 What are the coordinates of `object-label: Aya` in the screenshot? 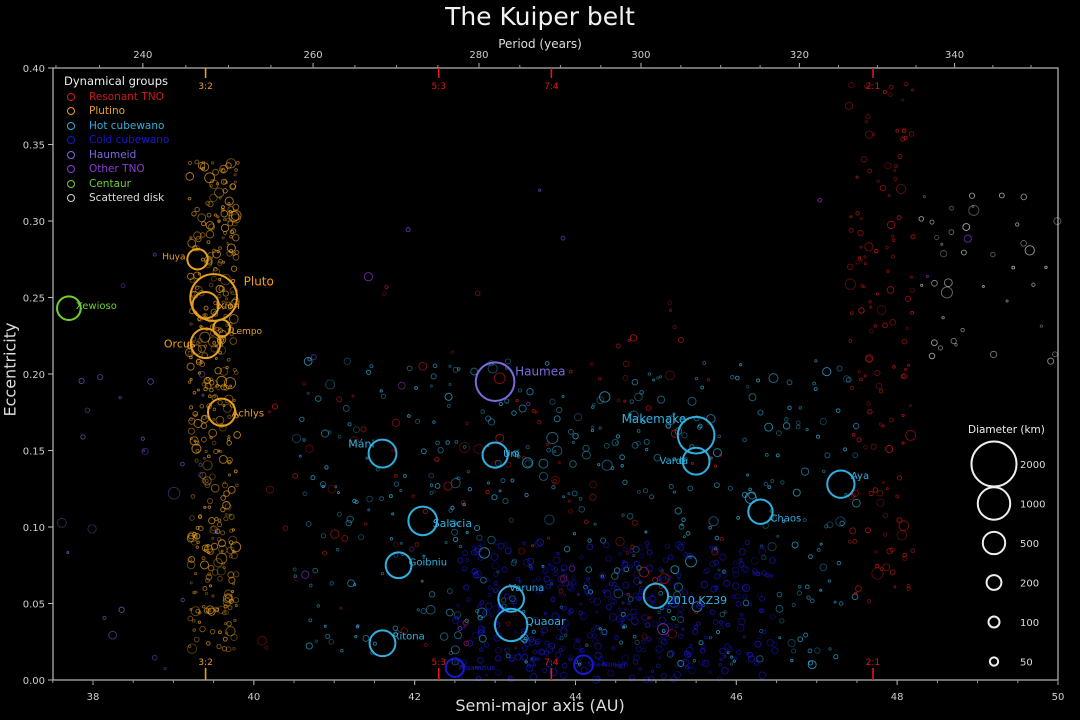 It's located at (860, 476).